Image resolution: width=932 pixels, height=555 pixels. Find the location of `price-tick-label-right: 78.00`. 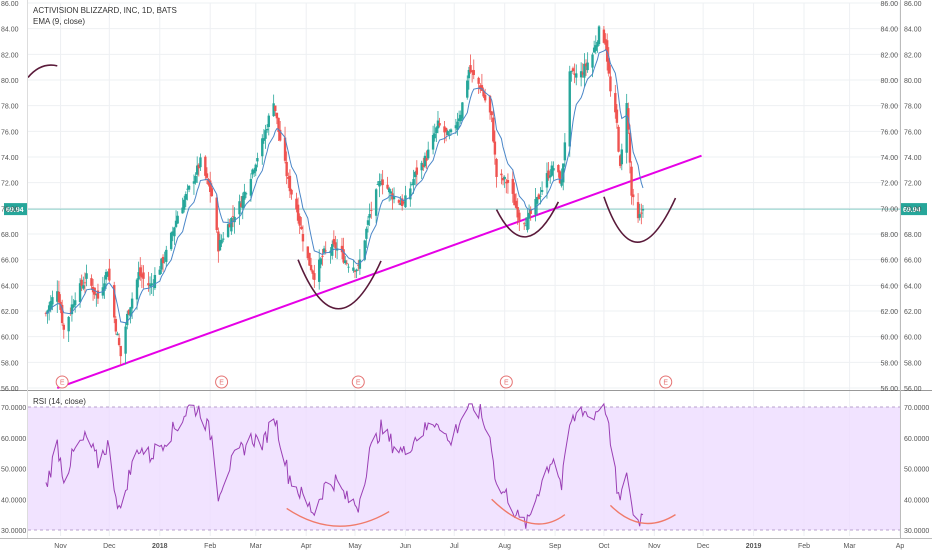

price-tick-label-right: 78.00 is located at coordinates (889, 107).